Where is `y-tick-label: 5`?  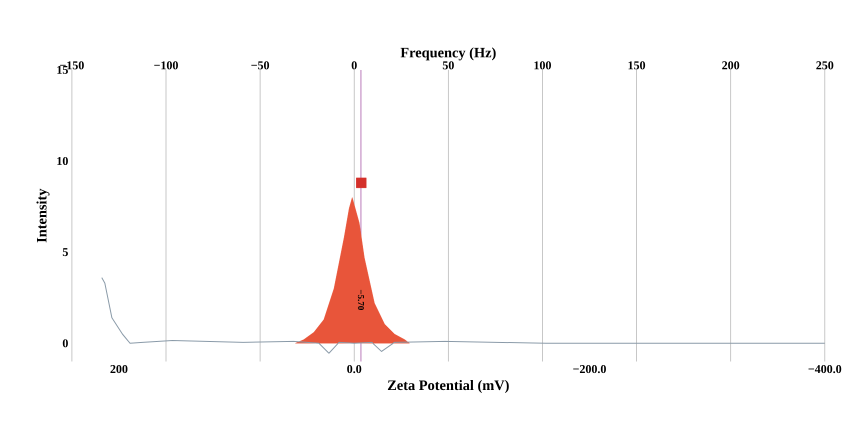 y-tick-label: 5 is located at coordinates (65, 252).